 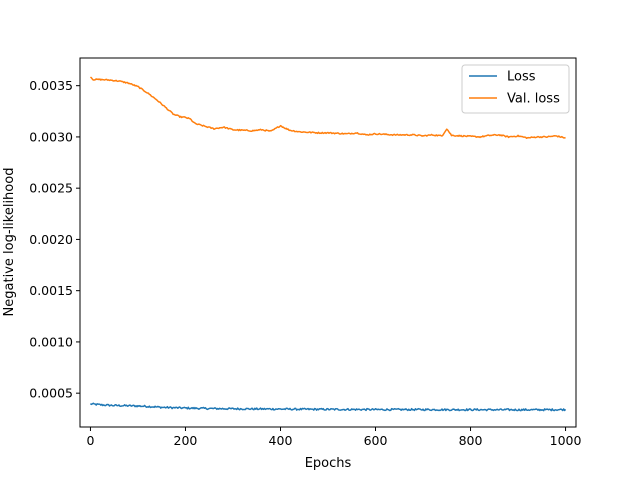 I want to click on y-tick-label: 0.0035, so click(x=51, y=85).